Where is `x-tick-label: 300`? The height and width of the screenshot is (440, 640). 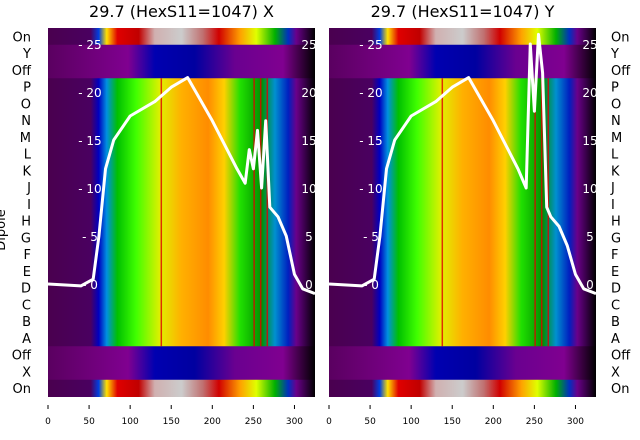
x-tick-label: 300 is located at coordinates (294, 422).